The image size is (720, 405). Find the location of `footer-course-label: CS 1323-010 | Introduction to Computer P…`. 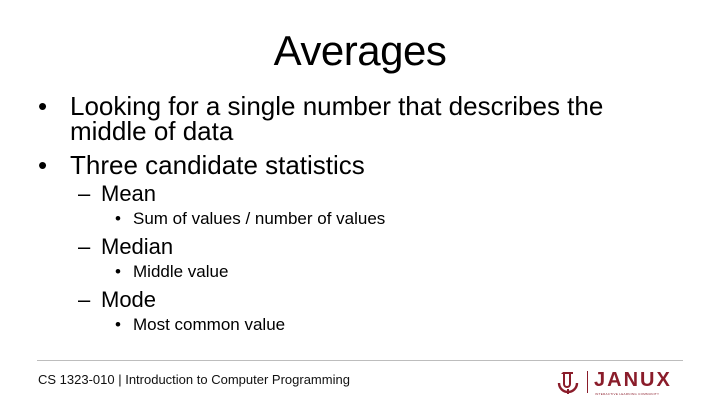

footer-course-label: CS 1323-010 | Introduction to Computer P… is located at coordinates (194, 379).